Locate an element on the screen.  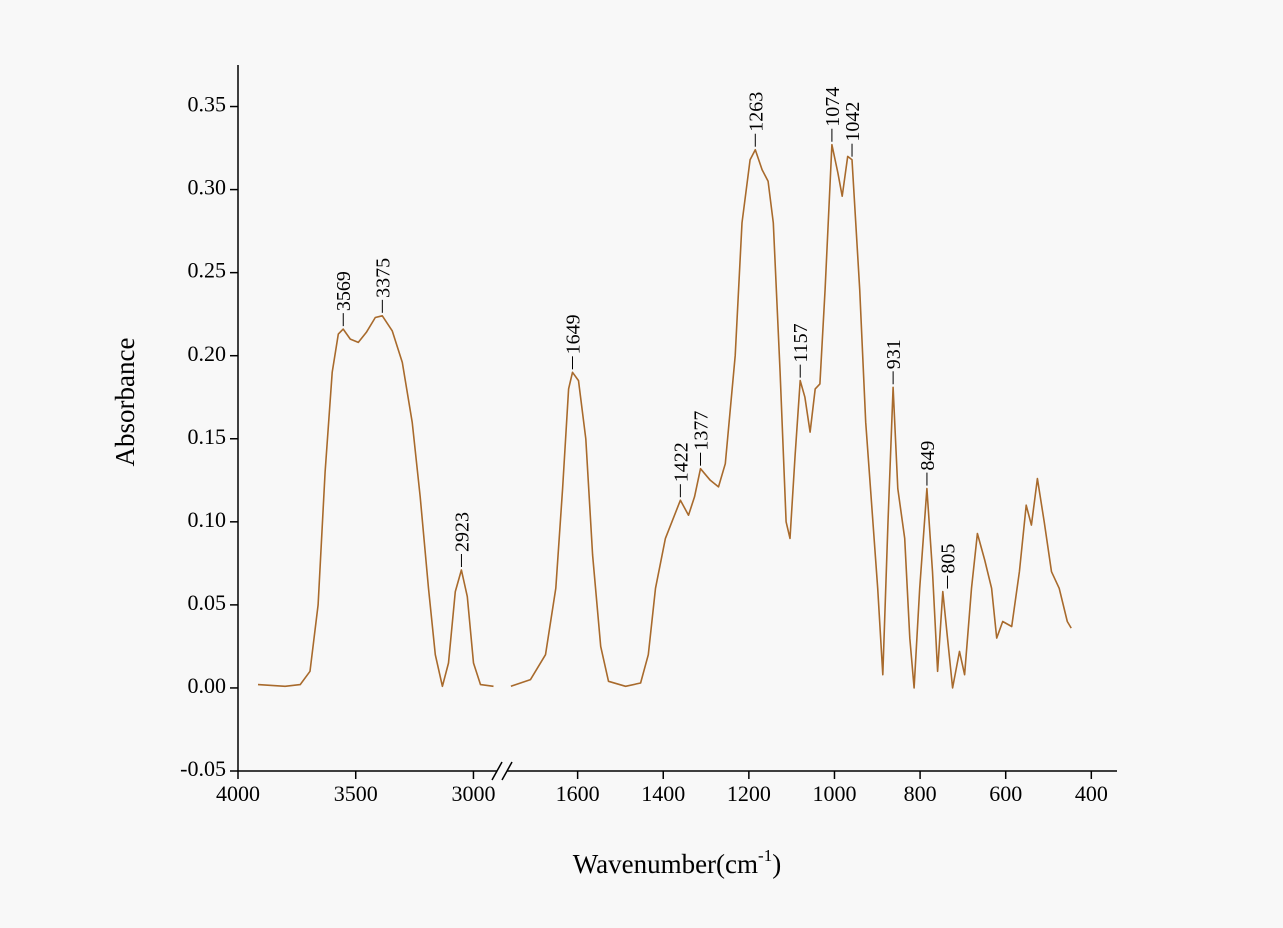
y-tick-label: 0.35 is located at coordinates (207, 104).